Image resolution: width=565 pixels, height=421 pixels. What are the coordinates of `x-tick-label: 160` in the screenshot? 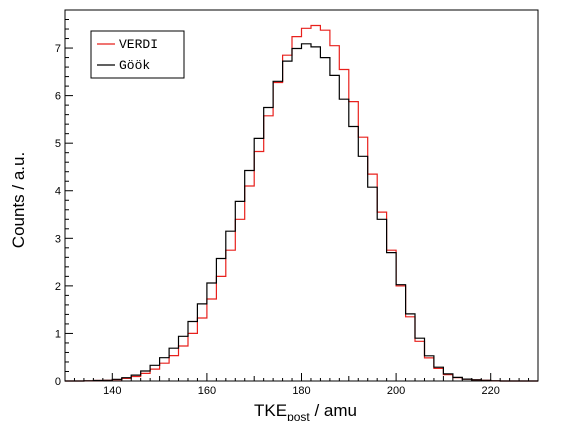 It's located at (207, 391).